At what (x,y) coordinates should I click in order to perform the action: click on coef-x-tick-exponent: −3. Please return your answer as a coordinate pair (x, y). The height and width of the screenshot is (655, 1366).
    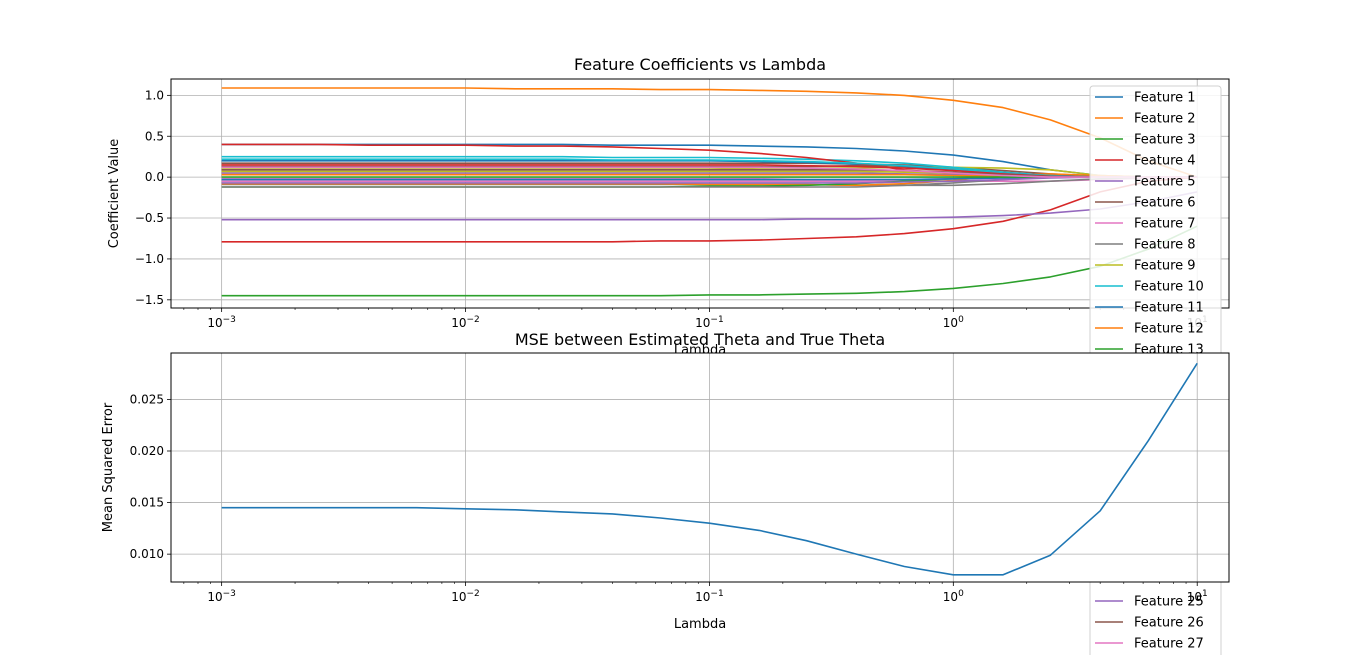
    Looking at the image, I should click on (229, 320).